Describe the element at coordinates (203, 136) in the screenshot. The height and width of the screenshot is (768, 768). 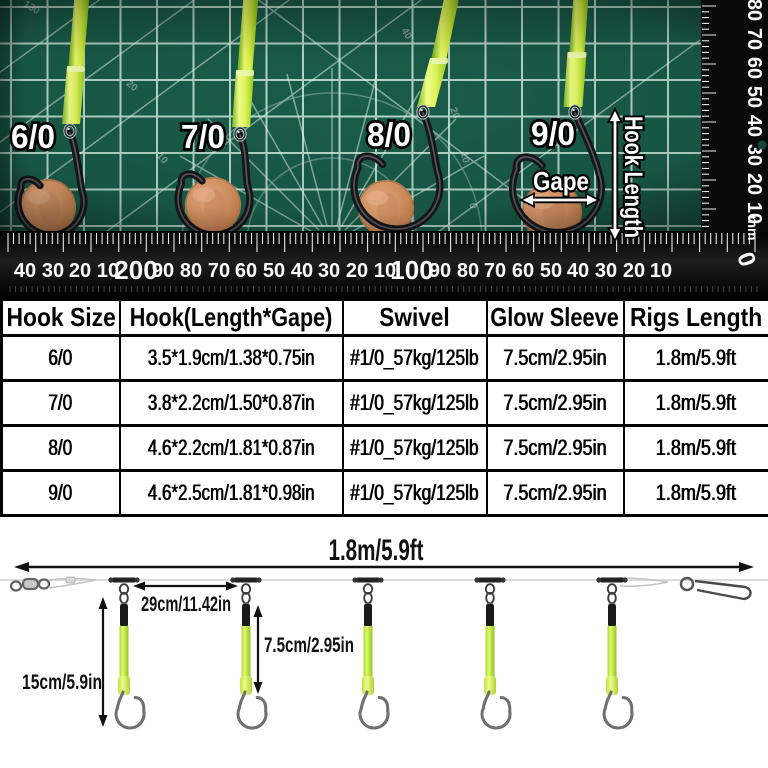
I see `svg-text: 7/0` at that location.